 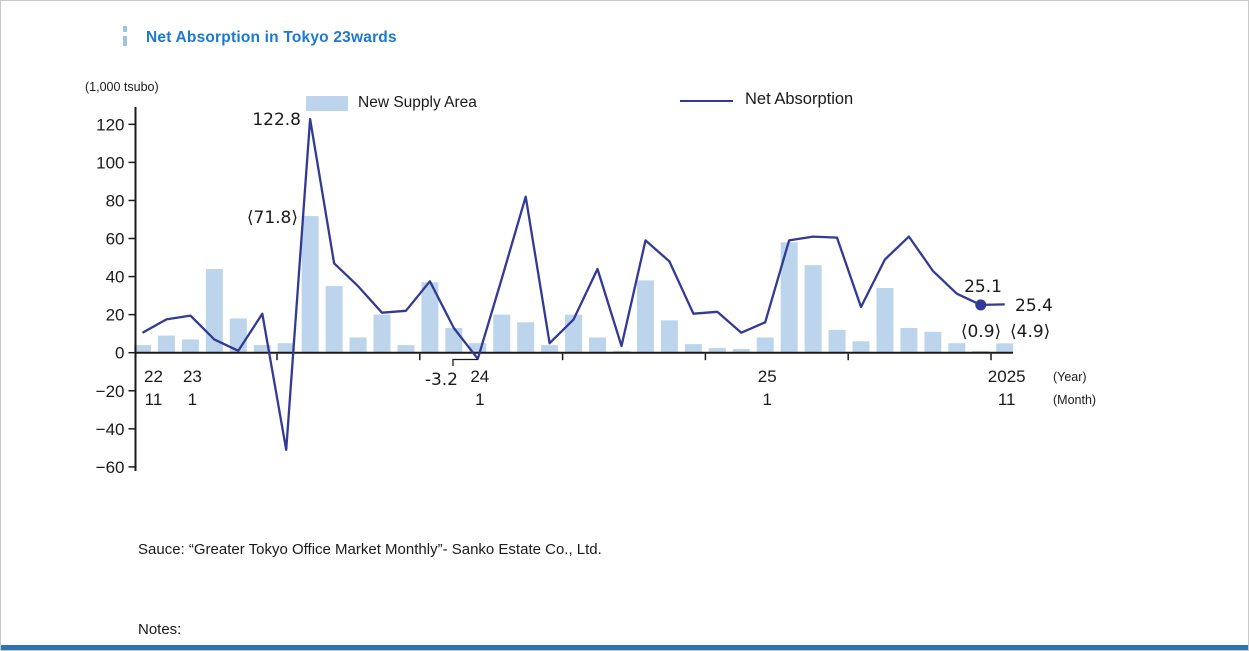 I want to click on x-tick-year-label: 2025, so click(x=1007, y=376).